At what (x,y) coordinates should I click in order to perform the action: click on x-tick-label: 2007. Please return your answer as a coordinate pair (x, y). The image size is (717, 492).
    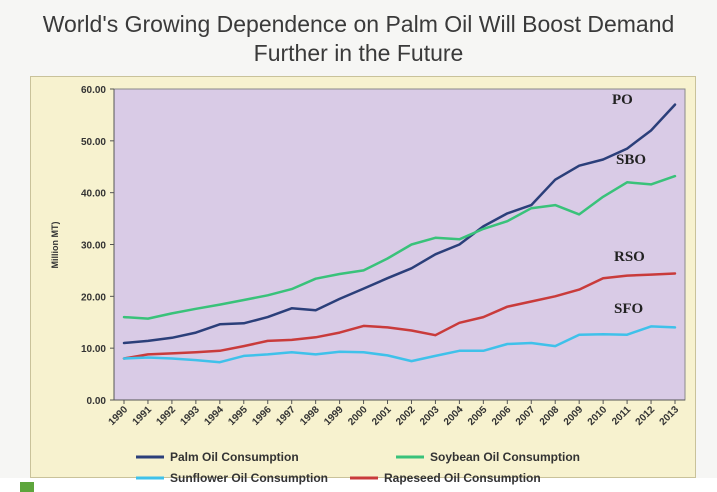
    Looking at the image, I should click on (526, 416).